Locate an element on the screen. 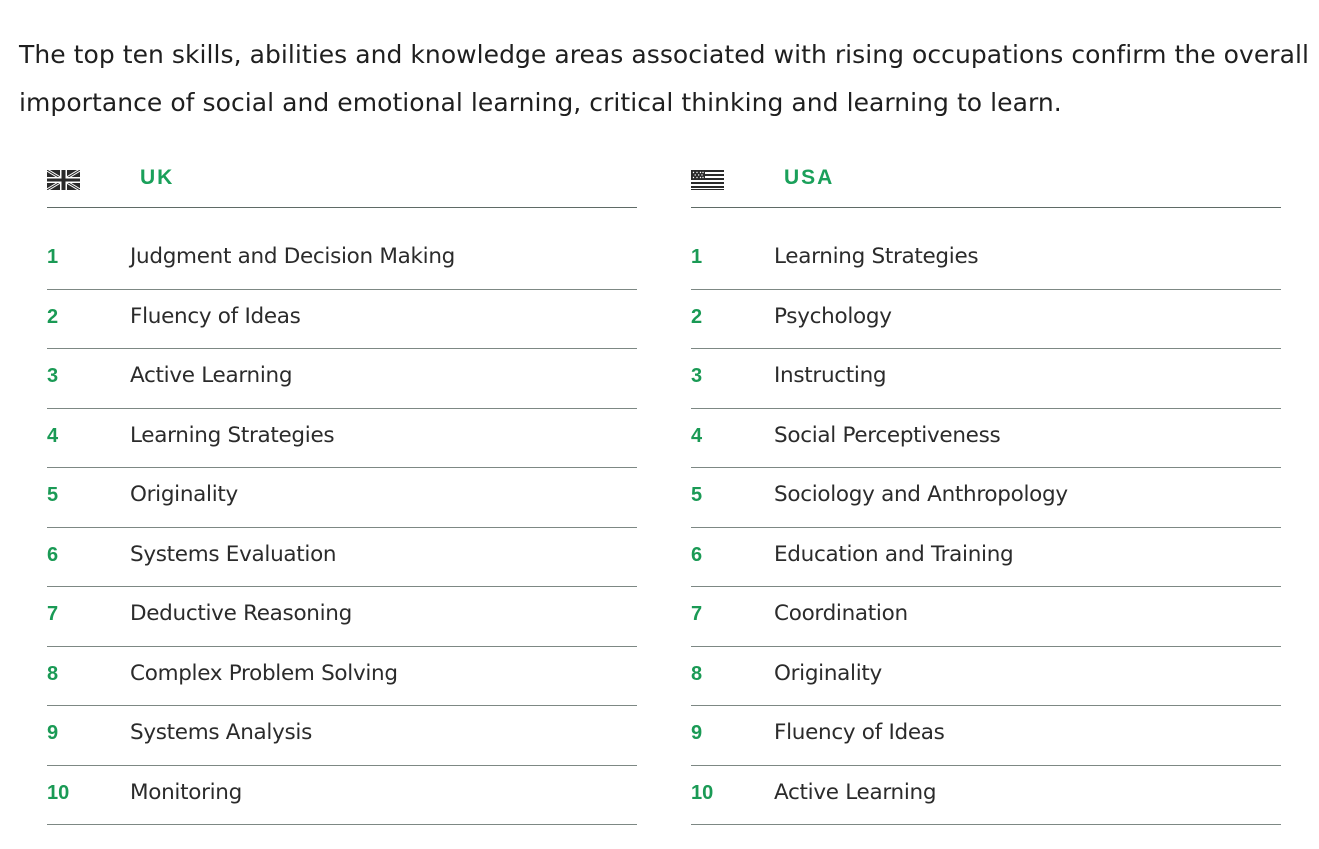  skill-name: Systems Analysis is located at coordinates (221, 732).